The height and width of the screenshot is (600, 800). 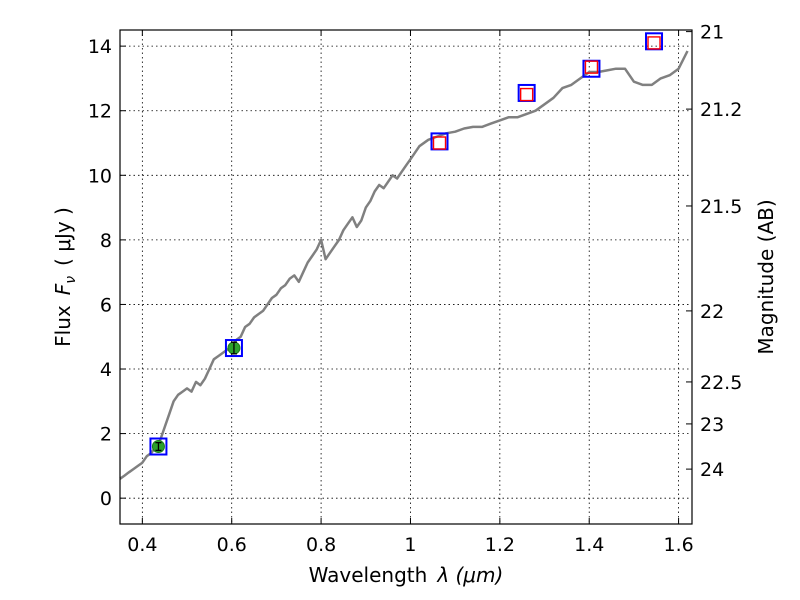 What do you see at coordinates (106, 499) in the screenshot?
I see `y-tick-label: 0` at bounding box center [106, 499].